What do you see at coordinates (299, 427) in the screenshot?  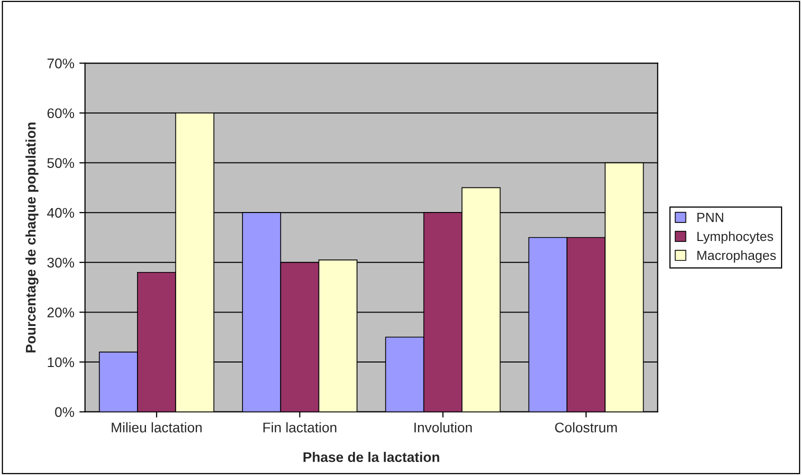 I see `x-tick-label: Fin lactation` at bounding box center [299, 427].